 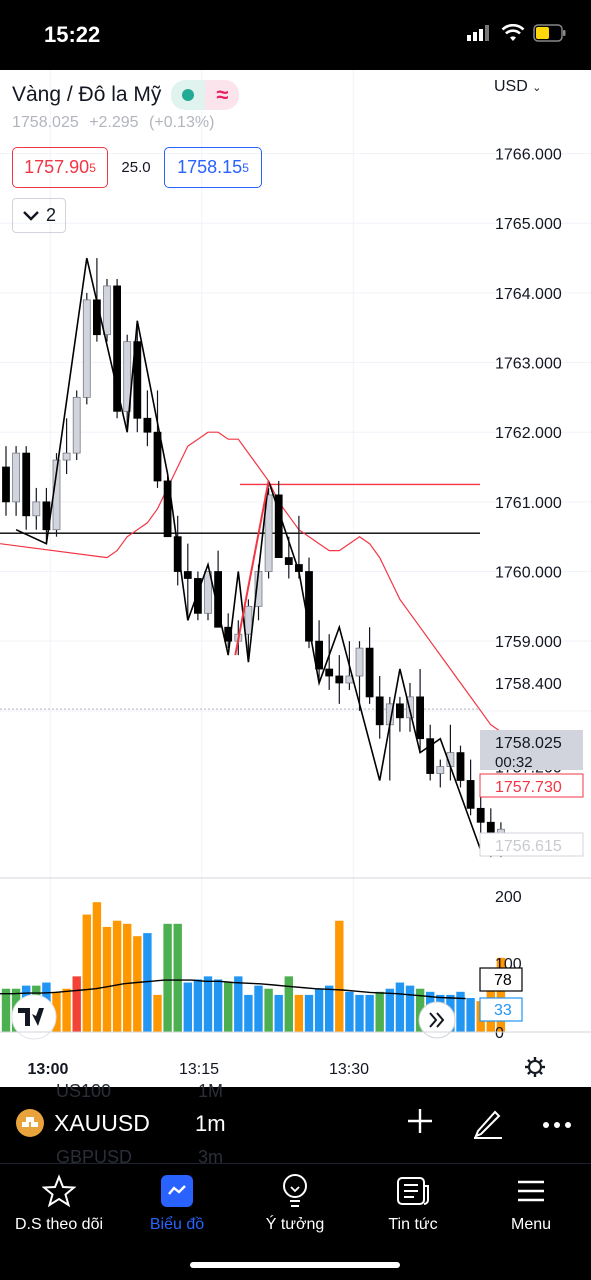 I want to click on chevron-down-icon, so click(x=31, y=215).